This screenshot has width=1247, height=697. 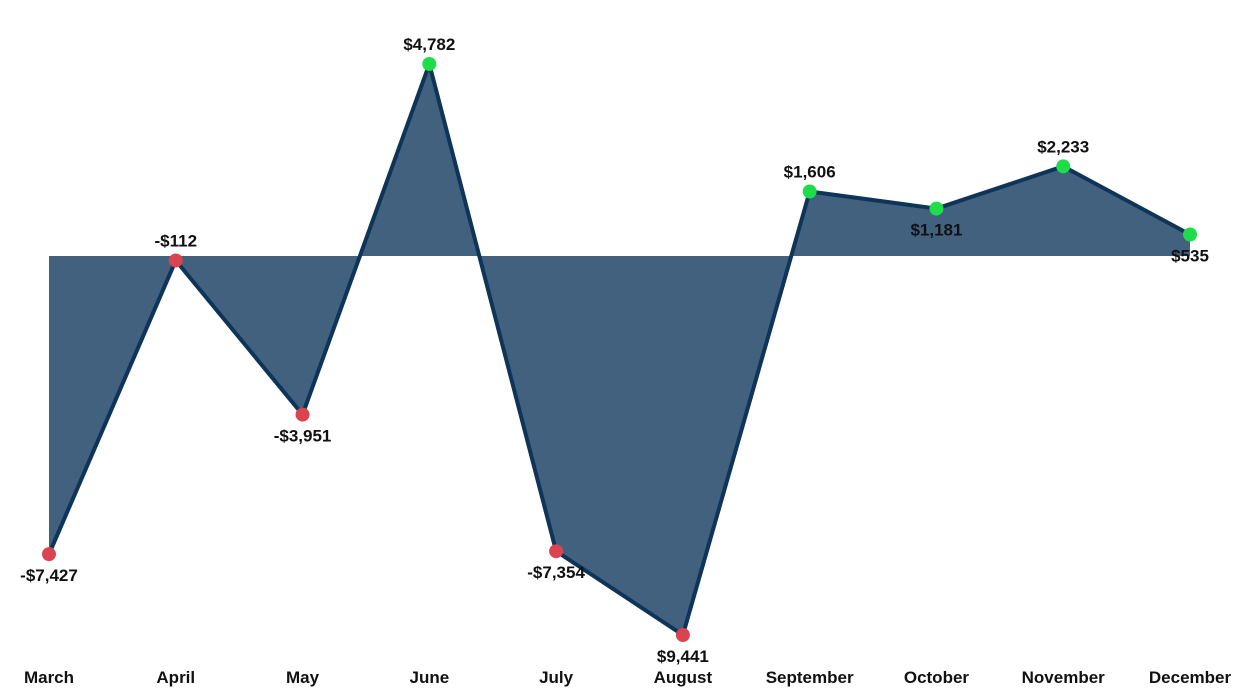 What do you see at coordinates (556, 677) in the screenshot?
I see `x-tick-label-july: July` at bounding box center [556, 677].